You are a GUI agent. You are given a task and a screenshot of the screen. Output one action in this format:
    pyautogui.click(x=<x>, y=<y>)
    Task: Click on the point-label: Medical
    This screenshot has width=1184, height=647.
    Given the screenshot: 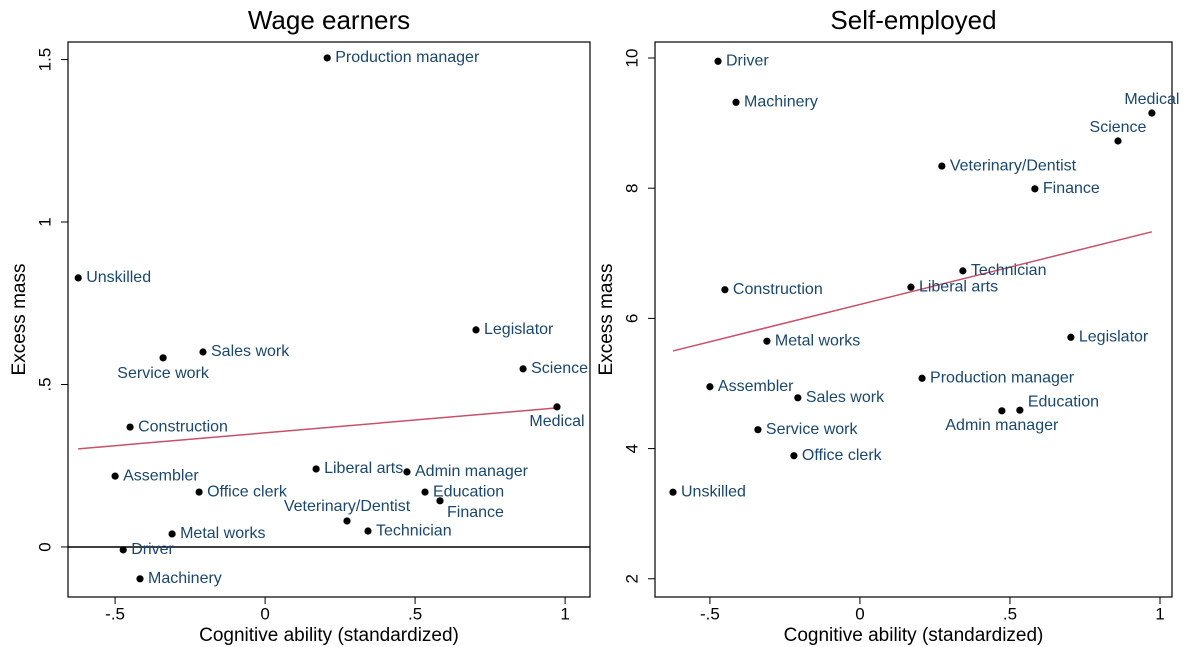 What is the action you would take?
    pyautogui.click(x=1151, y=99)
    